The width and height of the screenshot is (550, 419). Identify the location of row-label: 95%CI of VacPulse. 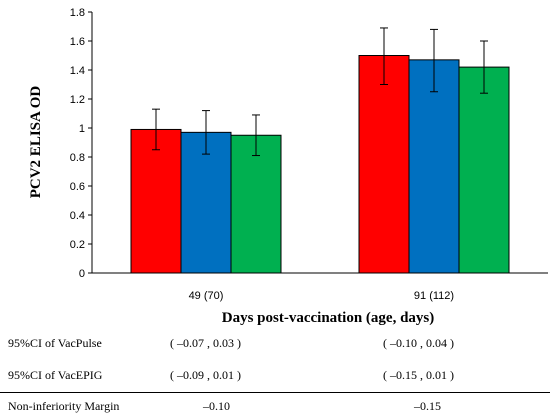
(55, 343).